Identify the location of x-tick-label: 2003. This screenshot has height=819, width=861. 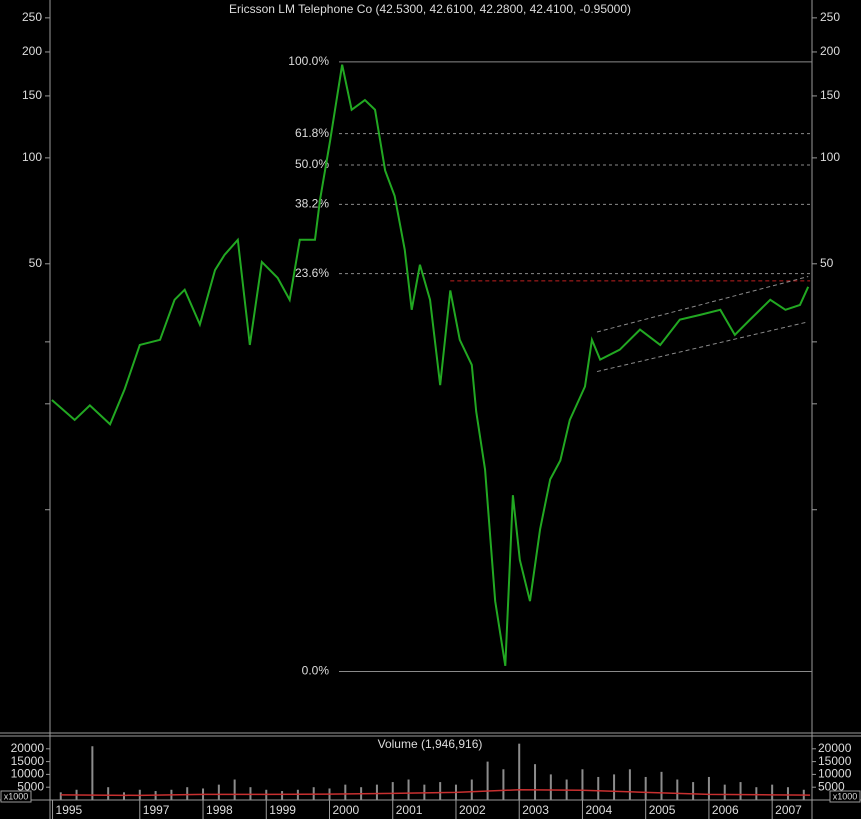
(535, 810).